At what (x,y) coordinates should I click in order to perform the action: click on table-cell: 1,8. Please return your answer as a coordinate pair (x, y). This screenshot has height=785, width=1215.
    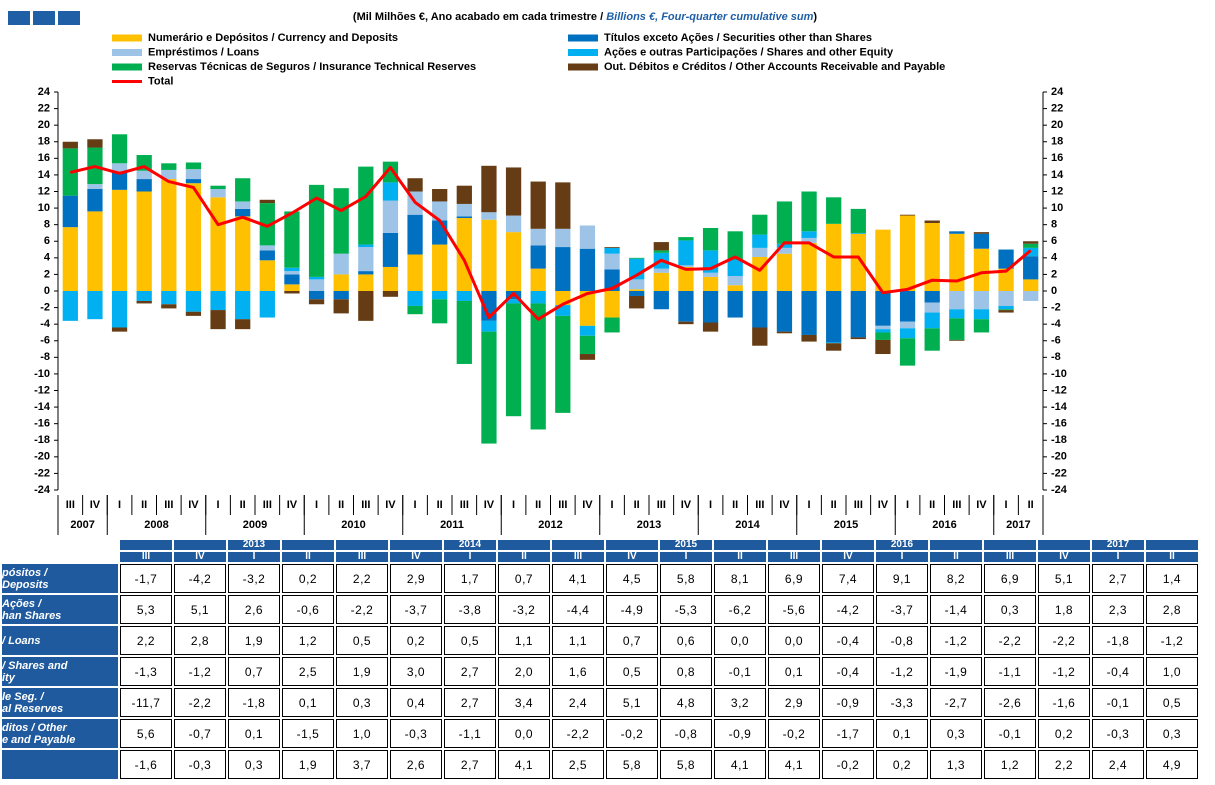
    Looking at the image, I should click on (1064, 609).